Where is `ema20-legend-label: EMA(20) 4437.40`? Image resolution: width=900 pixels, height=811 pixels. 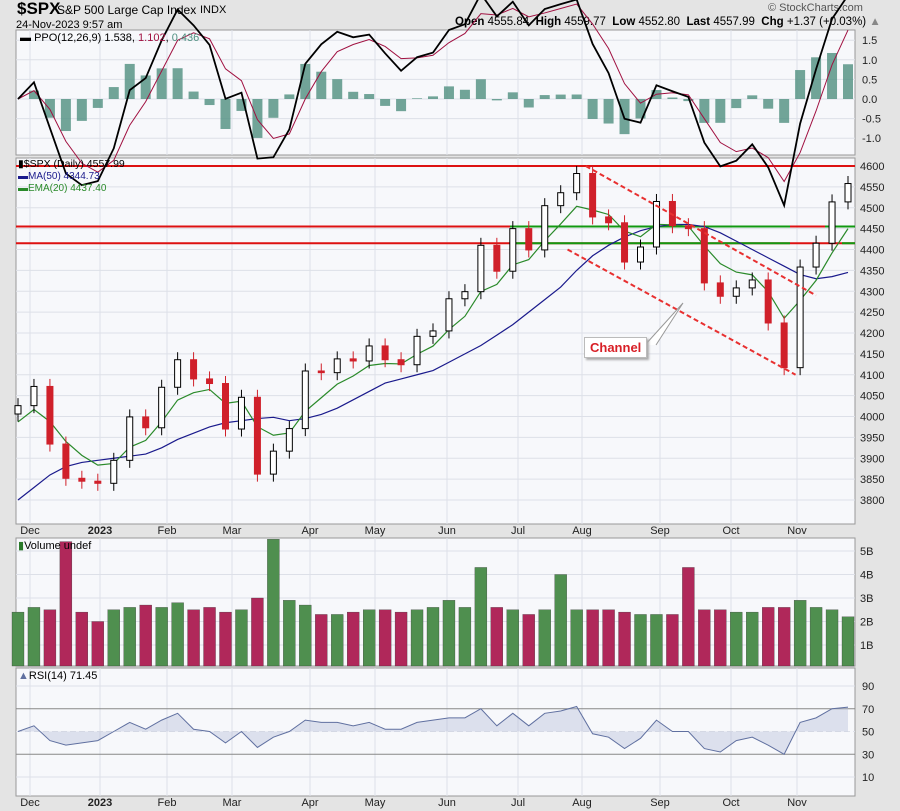
ema20-legend-label: EMA(20) 4437.40 is located at coordinates (67, 188).